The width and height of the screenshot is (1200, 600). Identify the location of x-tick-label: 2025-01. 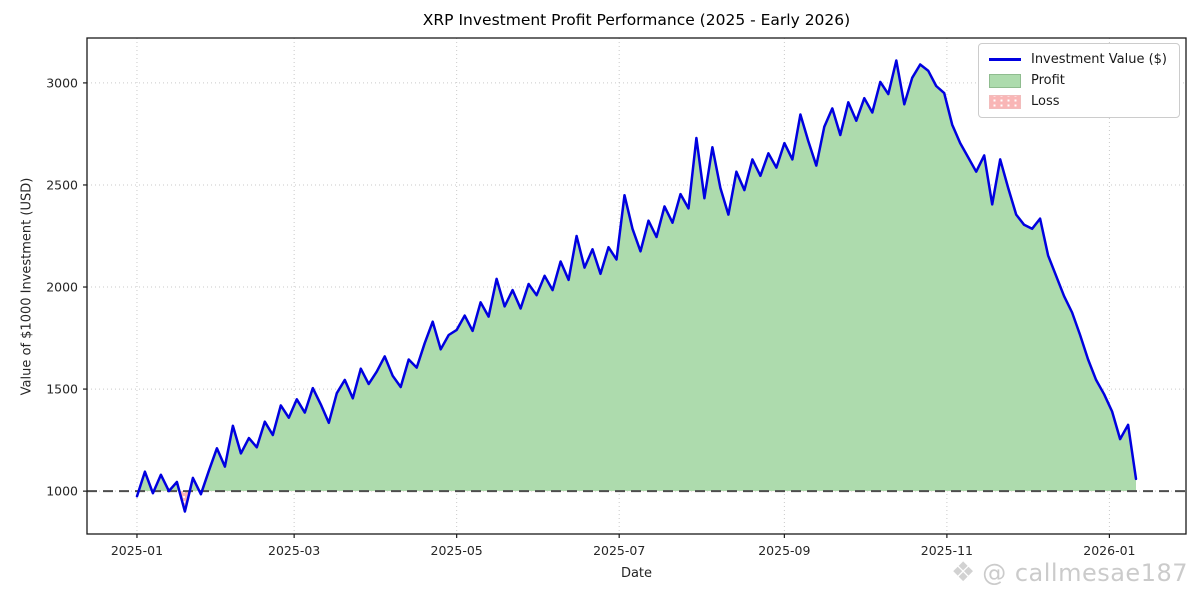
(137, 550).